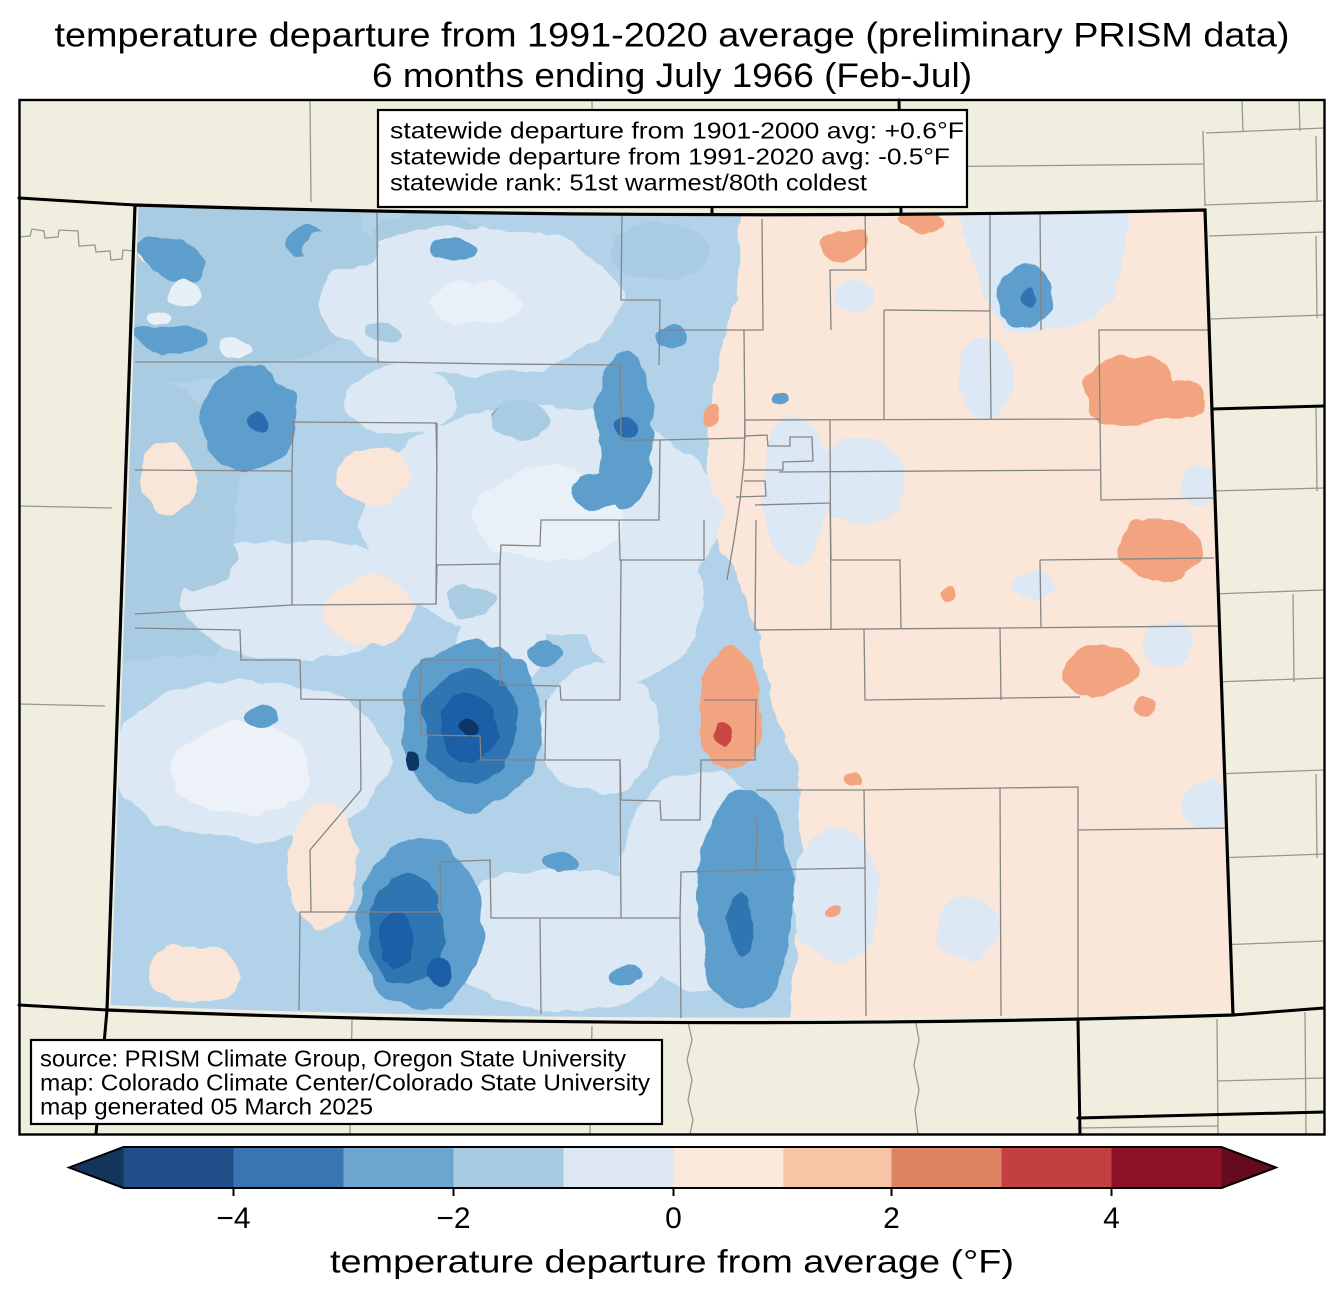  I want to click on svg-text: map generated 05 March 2025, so click(206, 1107).